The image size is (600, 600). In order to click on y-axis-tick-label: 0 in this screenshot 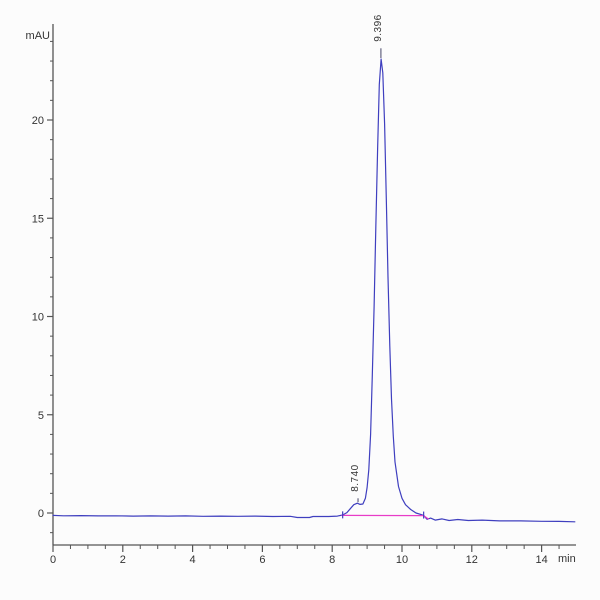, I will do `click(41, 514)`.